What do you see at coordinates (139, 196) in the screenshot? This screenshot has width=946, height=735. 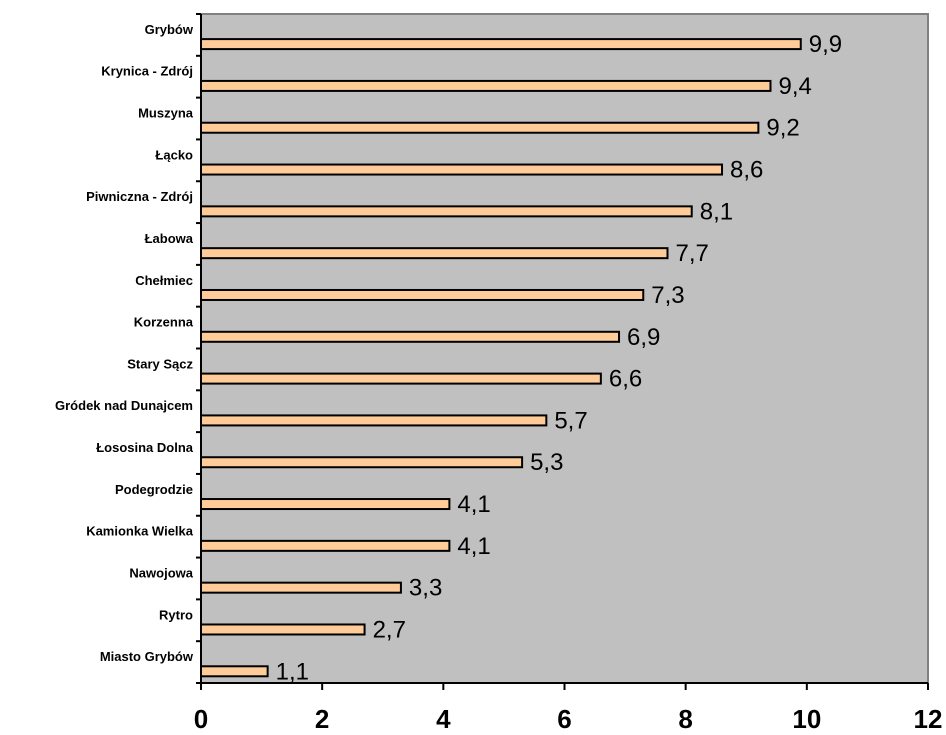 I see `category-label: Piwniczna - Zdrój` at bounding box center [139, 196].